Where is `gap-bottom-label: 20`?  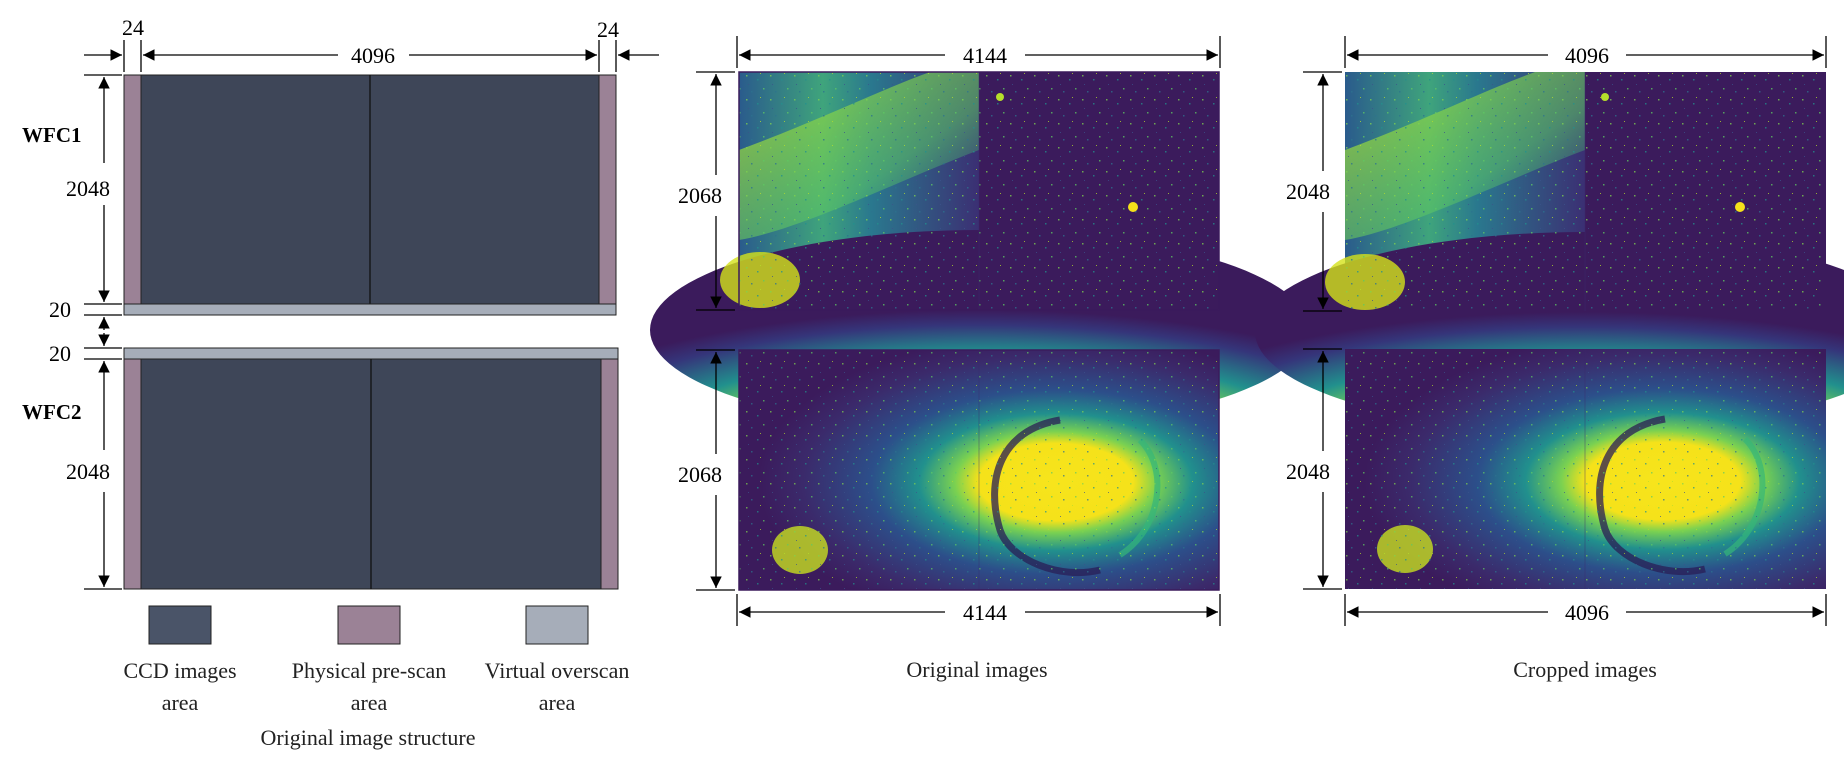
gap-bottom-label: 20 is located at coordinates (60, 353).